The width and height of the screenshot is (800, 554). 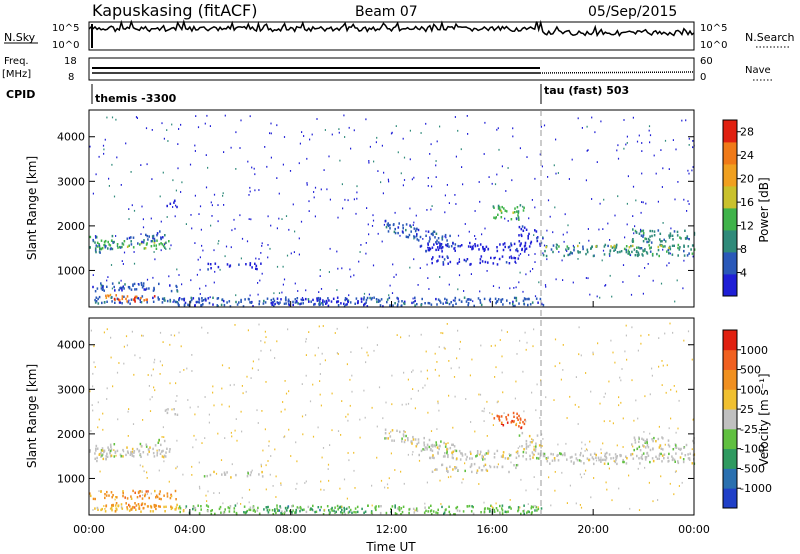 I want to click on colorbar-tick-label: 4, so click(x=743, y=273).